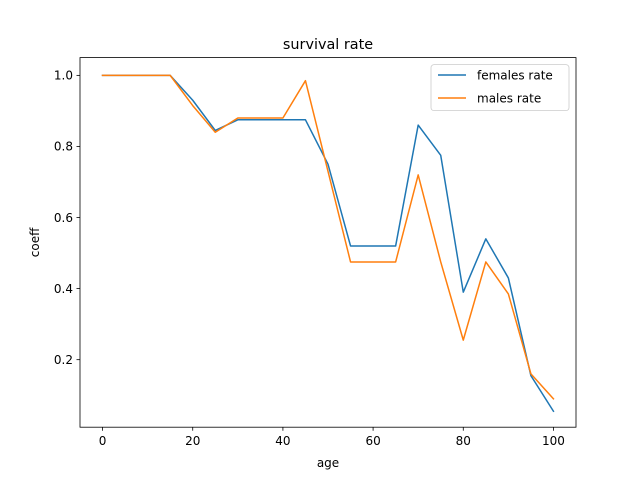 The width and height of the screenshot is (640, 480). I want to click on x-axis-ticks: 0 20 40 60 80 100, so click(332, 437).